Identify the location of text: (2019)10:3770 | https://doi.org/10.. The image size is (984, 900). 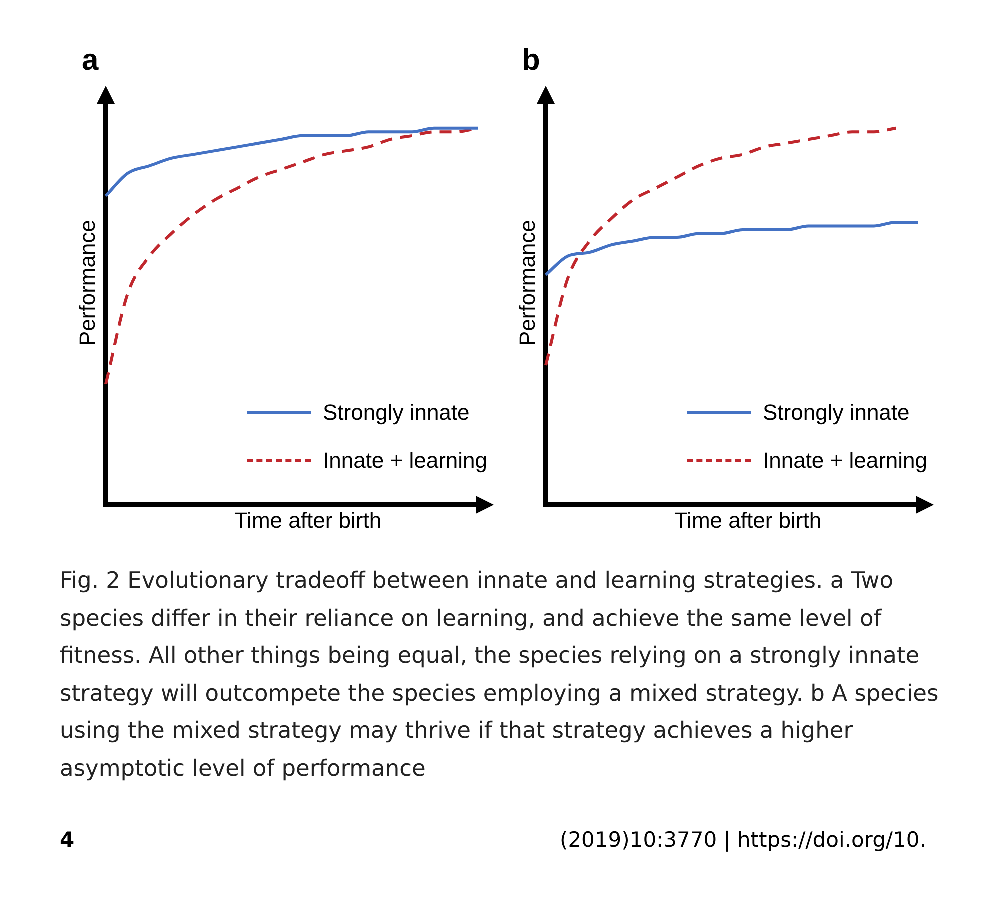
(743, 840).